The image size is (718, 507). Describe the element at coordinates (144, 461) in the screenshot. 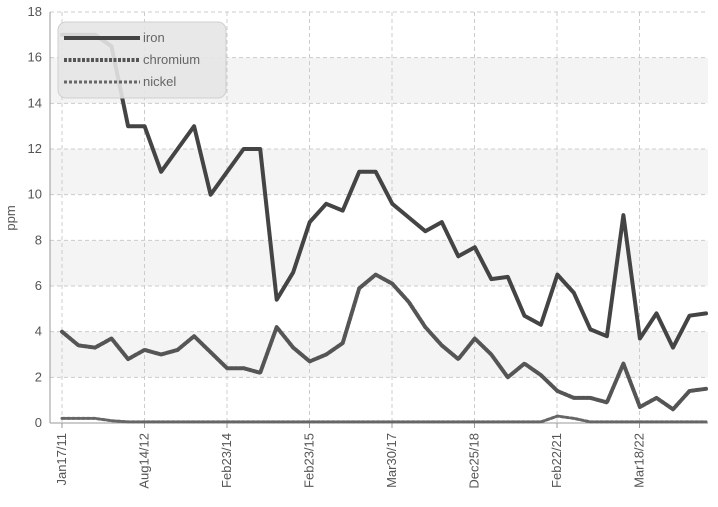

I see `x-tick-label: Aug14/12` at that location.